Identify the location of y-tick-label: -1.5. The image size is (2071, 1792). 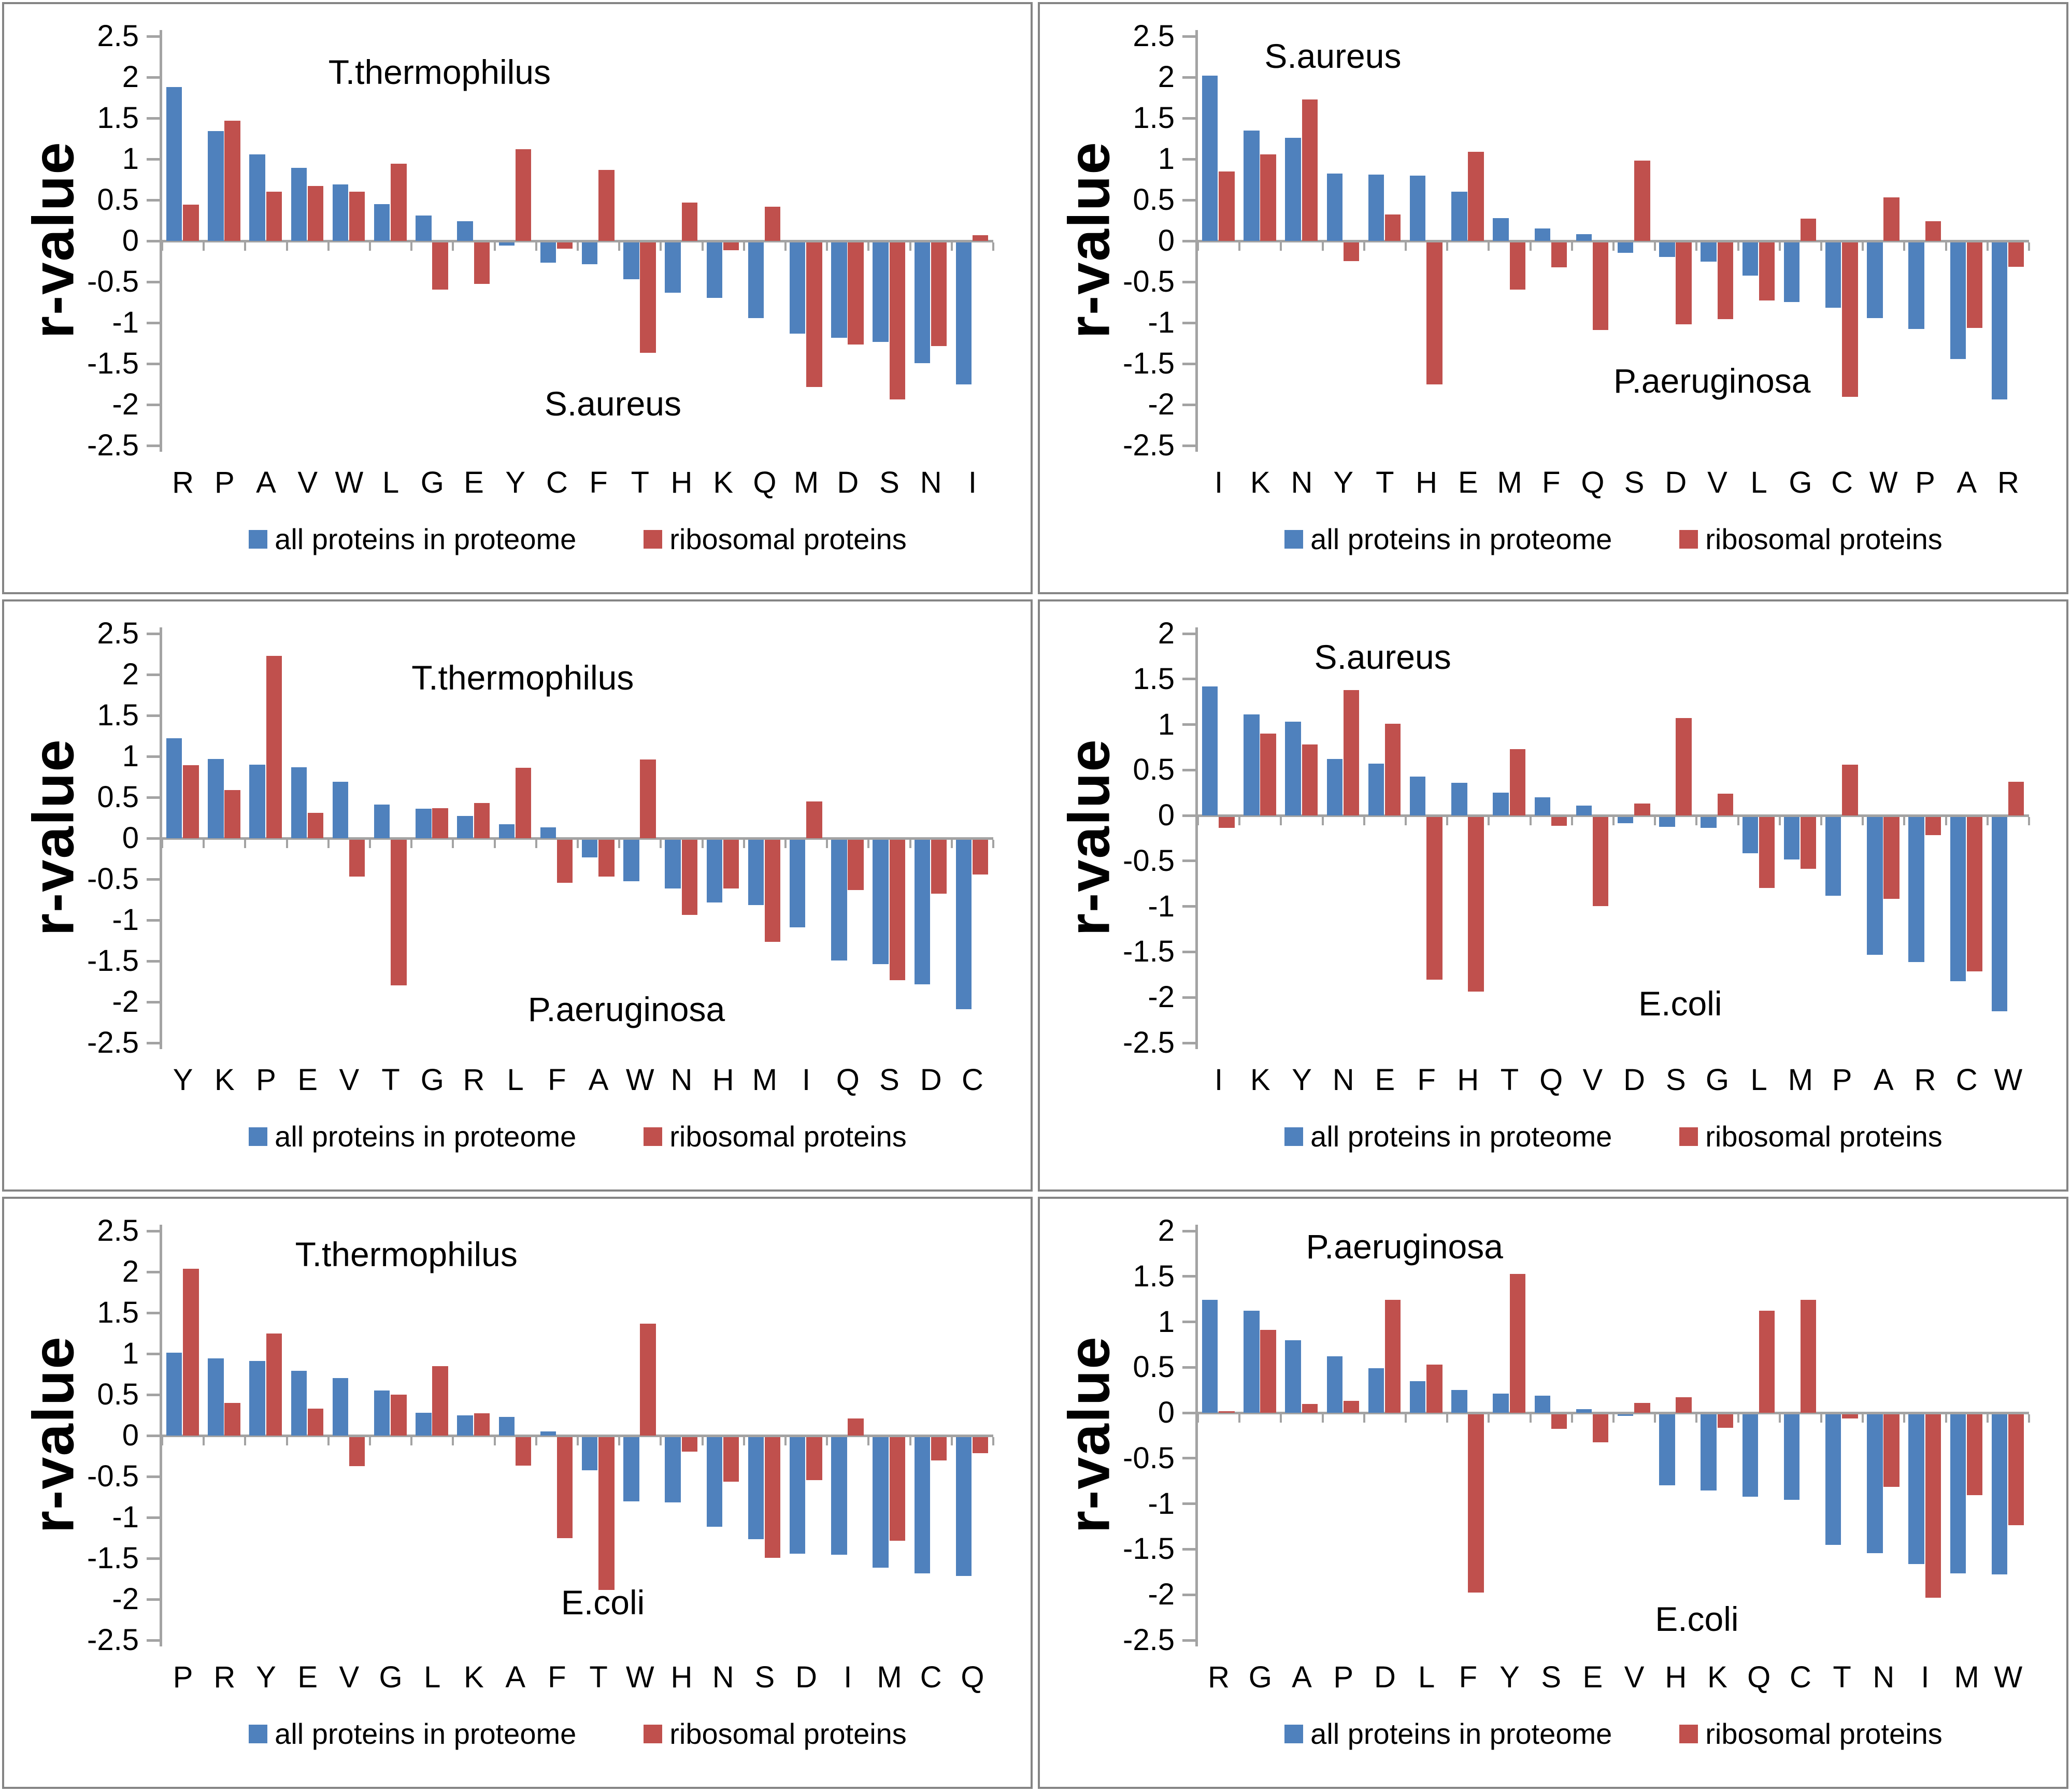
(113, 363).